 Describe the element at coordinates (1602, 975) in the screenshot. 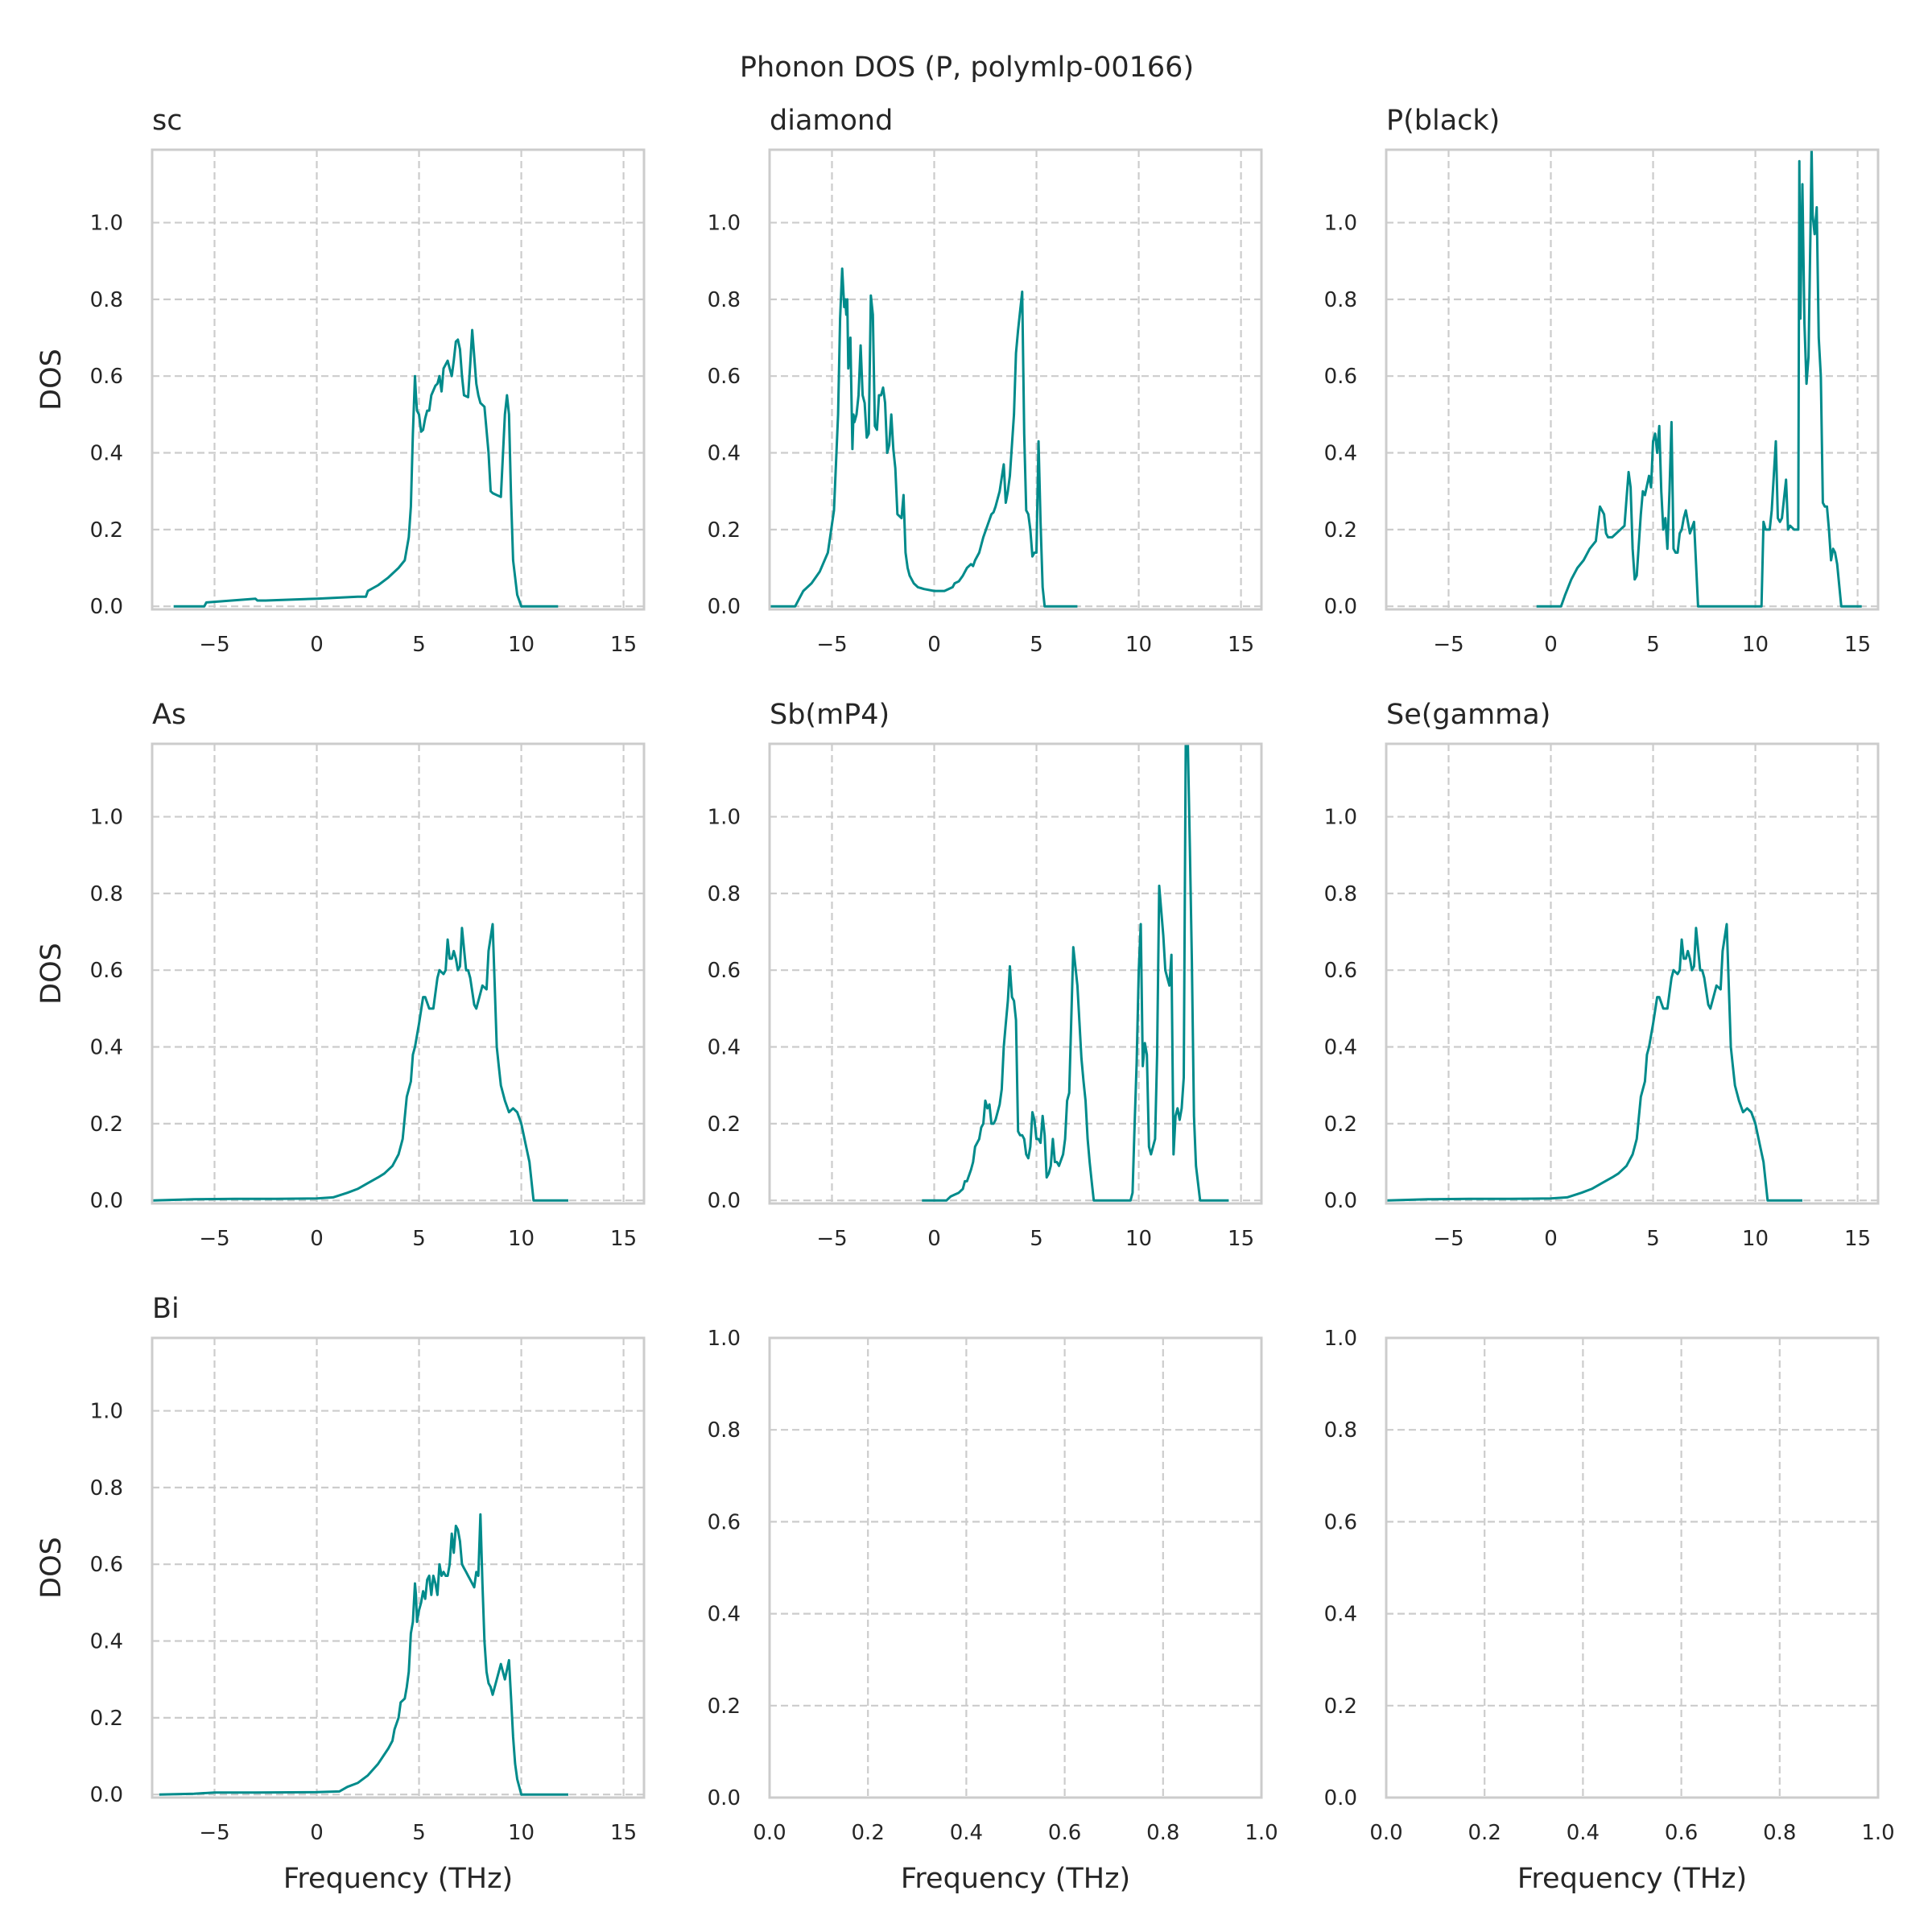

I see `subplot-se-gamma: −5 0 5 10 15 0.0 0.2 0.4 0.6 0.8 1.0 Se(gamma)` at that location.